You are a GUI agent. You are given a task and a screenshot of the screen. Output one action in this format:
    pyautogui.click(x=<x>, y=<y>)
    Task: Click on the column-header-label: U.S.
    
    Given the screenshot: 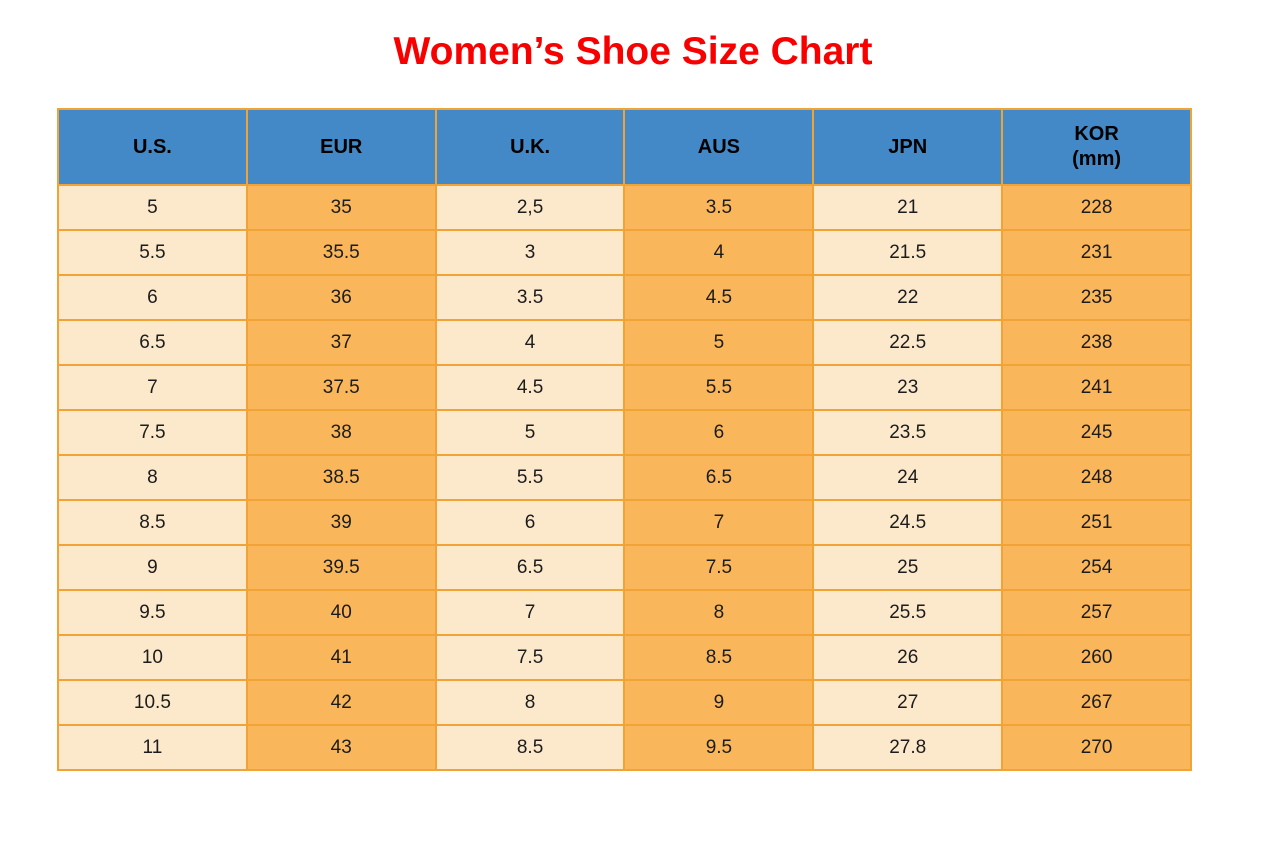 What is the action you would take?
    pyautogui.click(x=152, y=146)
    